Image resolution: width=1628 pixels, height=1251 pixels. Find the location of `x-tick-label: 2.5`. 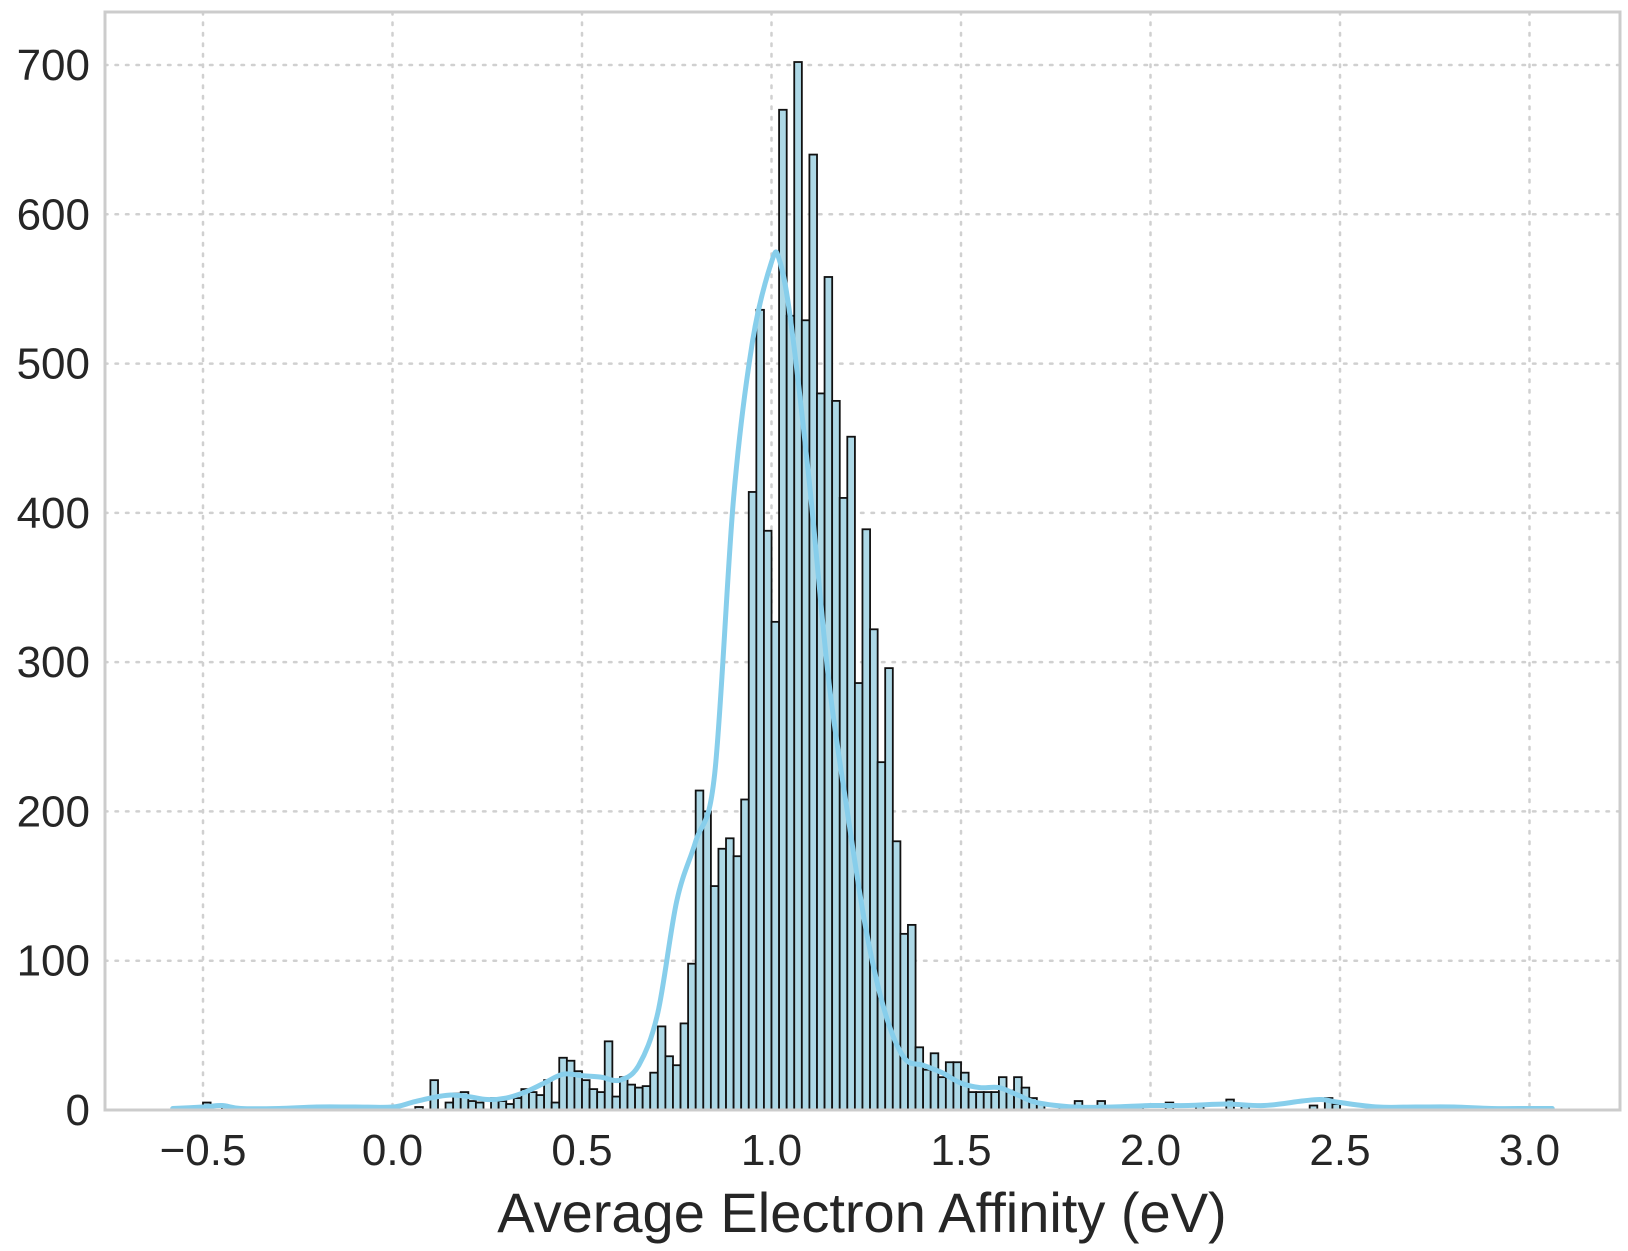

x-tick-label: 2.5 is located at coordinates (1339, 1150).